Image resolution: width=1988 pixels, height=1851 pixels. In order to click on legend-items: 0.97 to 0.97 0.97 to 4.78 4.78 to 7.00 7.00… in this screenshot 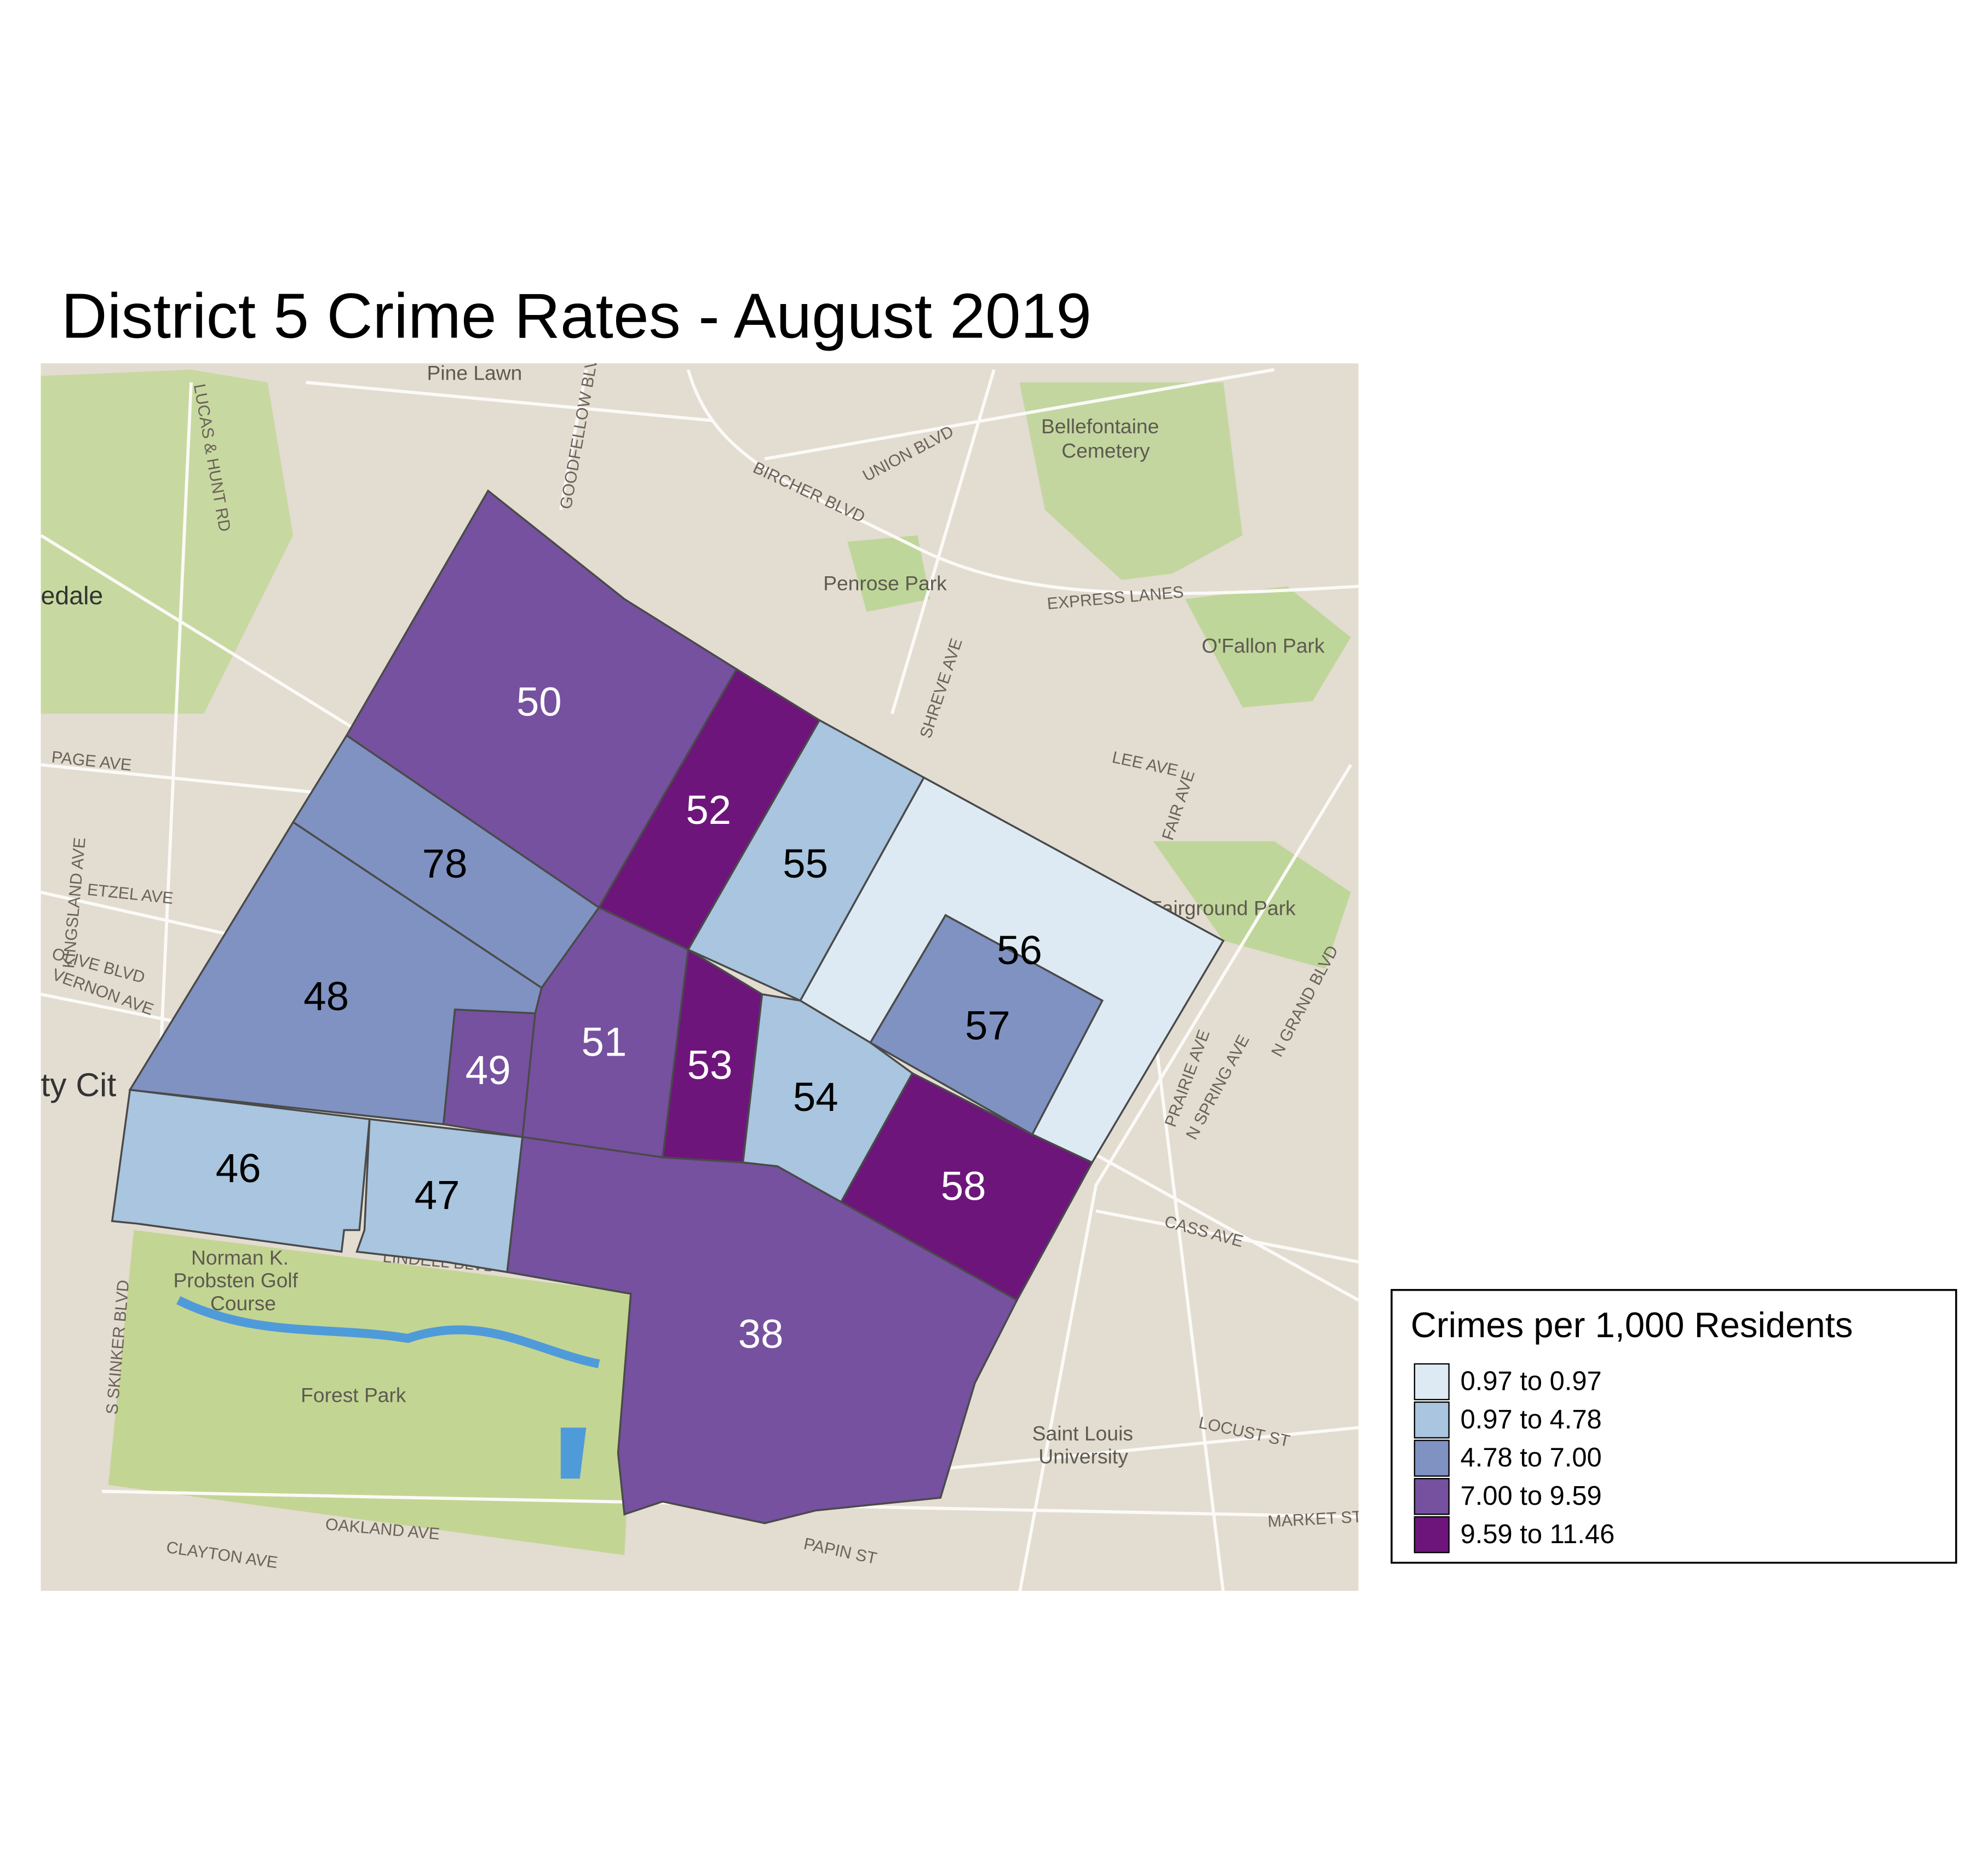, I will do `click(1514, 1458)`.